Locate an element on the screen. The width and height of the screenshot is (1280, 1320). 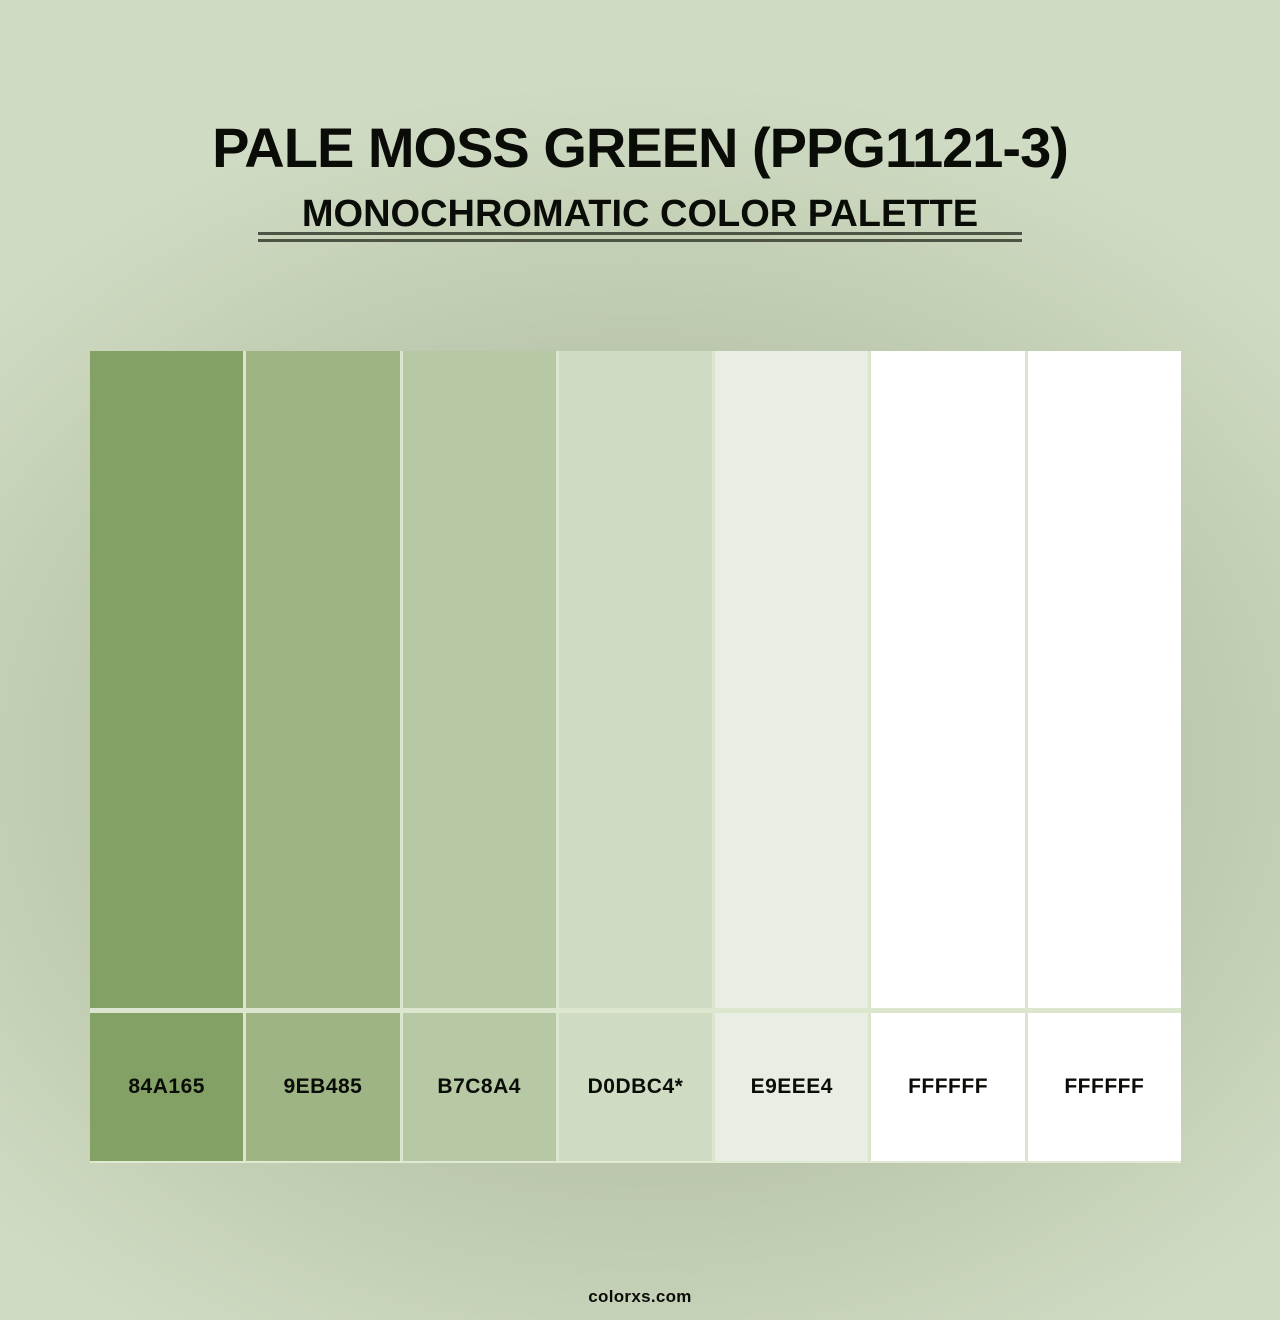
swatch-column: B7C8A4 is located at coordinates (479, 756).